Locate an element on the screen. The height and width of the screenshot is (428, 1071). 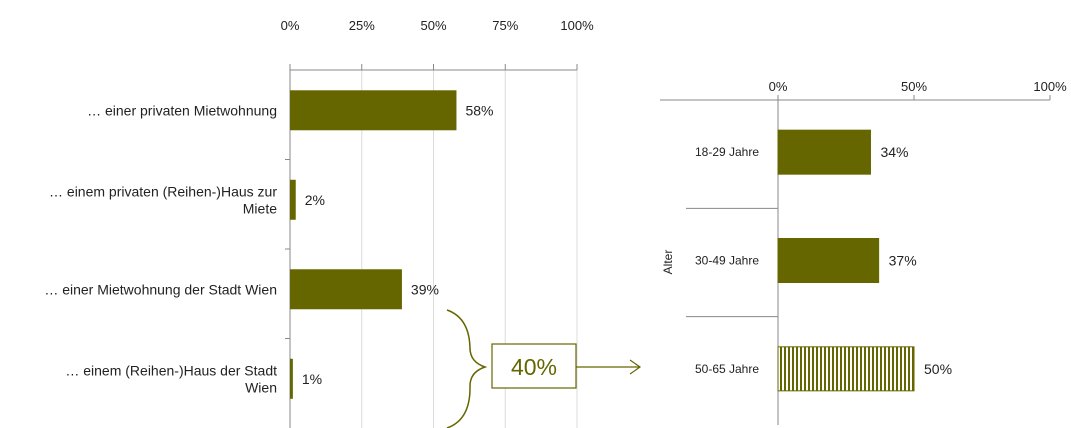
callout-box is located at coordinates (534, 366).